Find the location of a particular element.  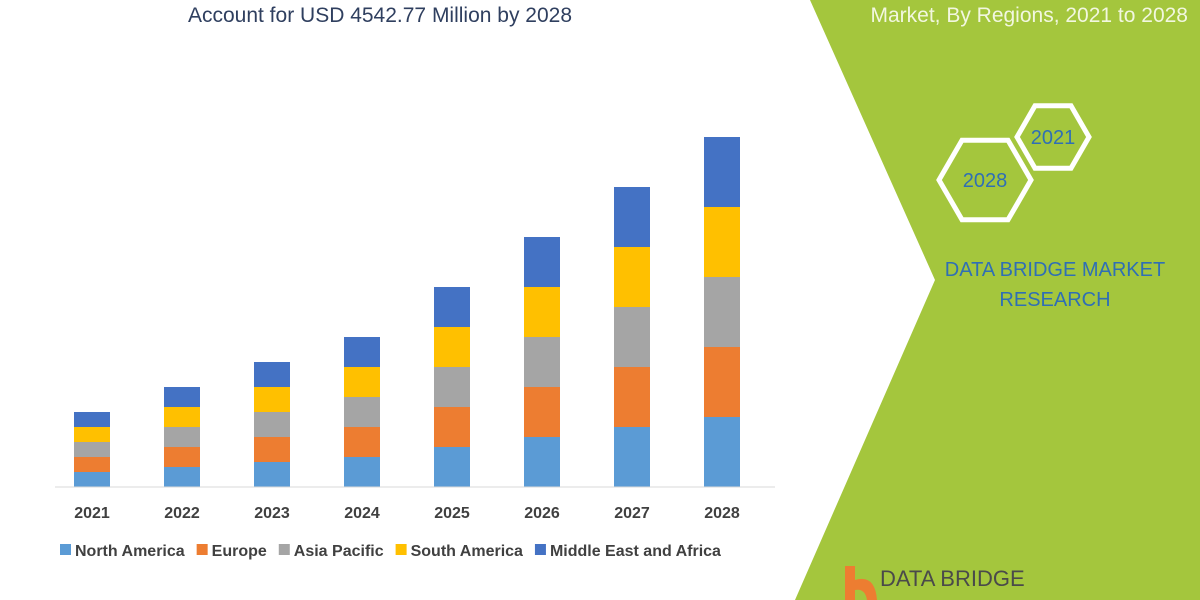

logo-text: DATA BRIDGE is located at coordinates (952, 578).